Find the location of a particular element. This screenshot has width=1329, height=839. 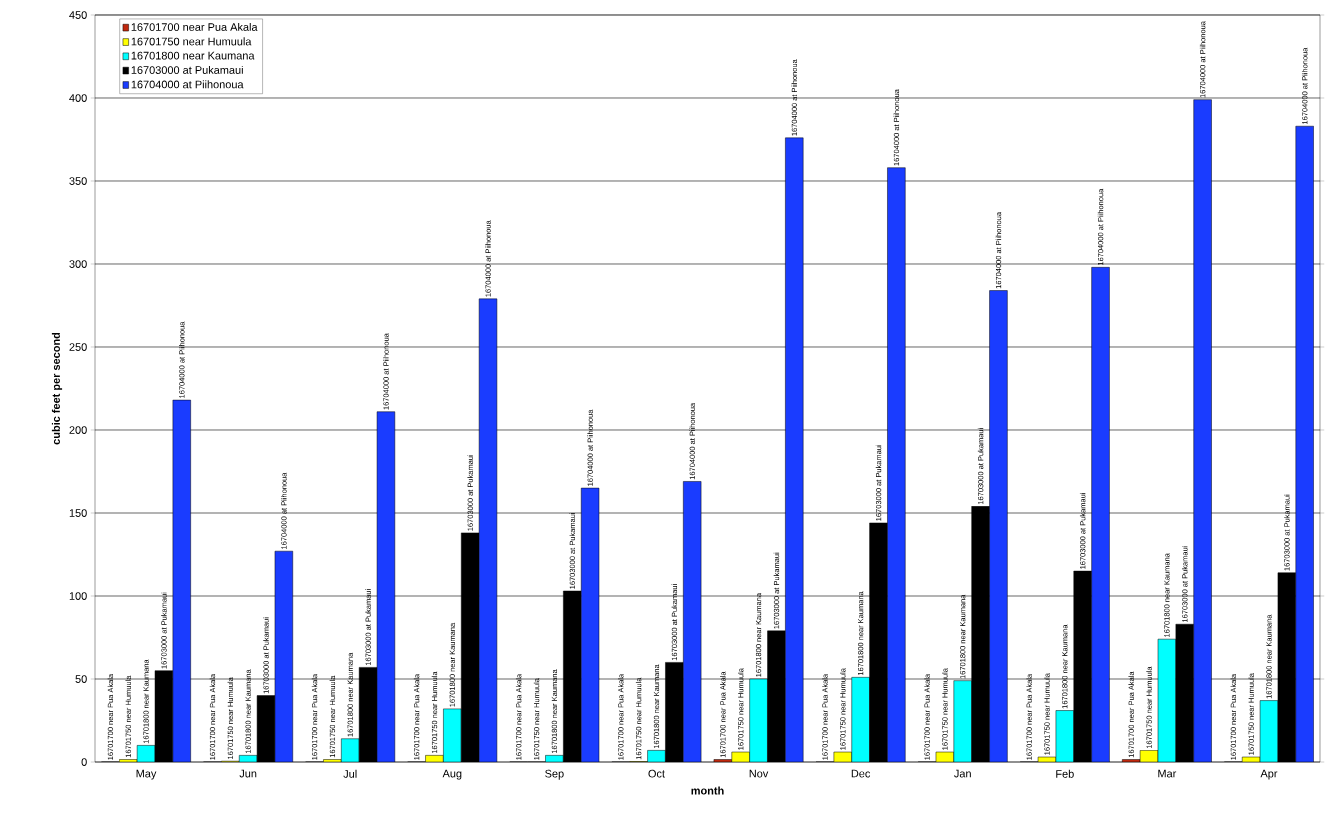

y-tick-label: 200 is located at coordinates (78, 430).